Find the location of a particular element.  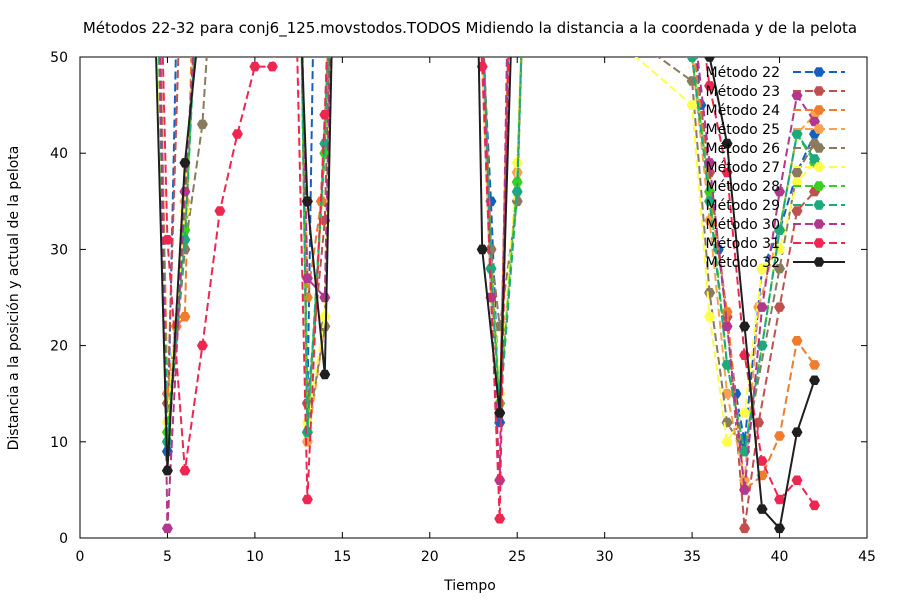

x-tick-label: 10 is located at coordinates (255, 557).